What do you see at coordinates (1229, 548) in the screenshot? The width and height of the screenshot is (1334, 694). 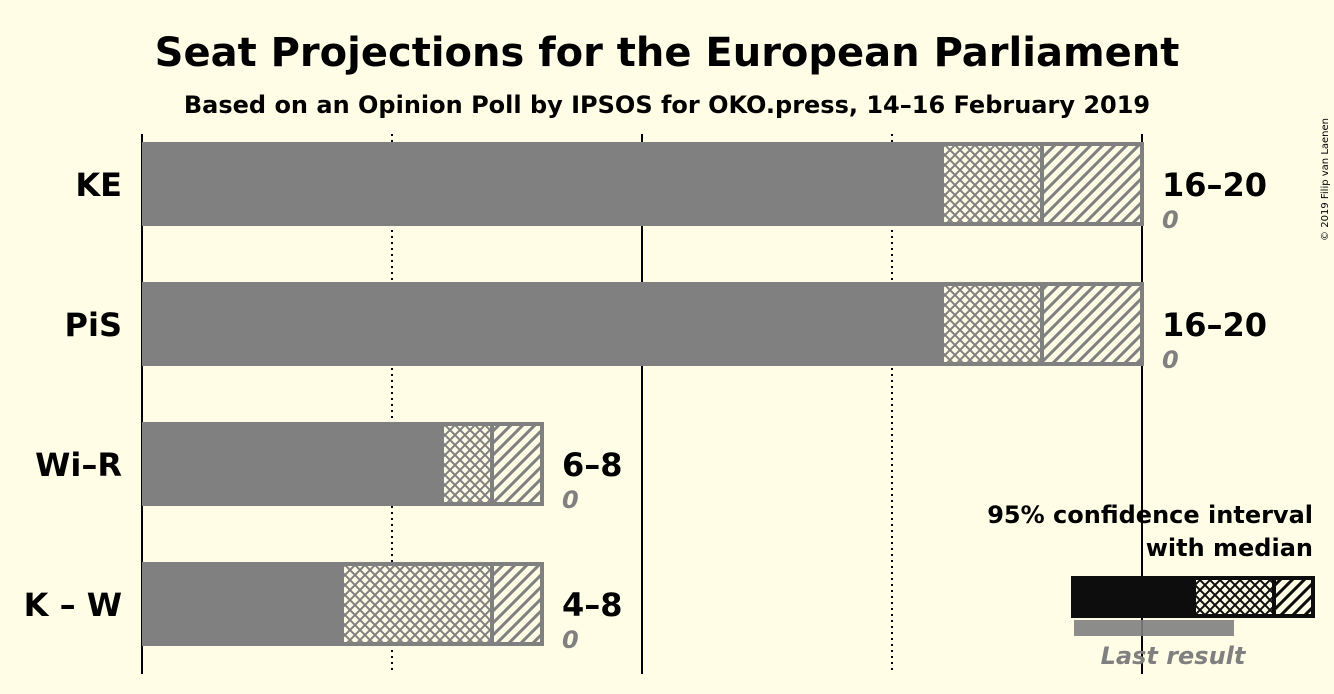 I see `legend-line2: with median` at bounding box center [1229, 548].